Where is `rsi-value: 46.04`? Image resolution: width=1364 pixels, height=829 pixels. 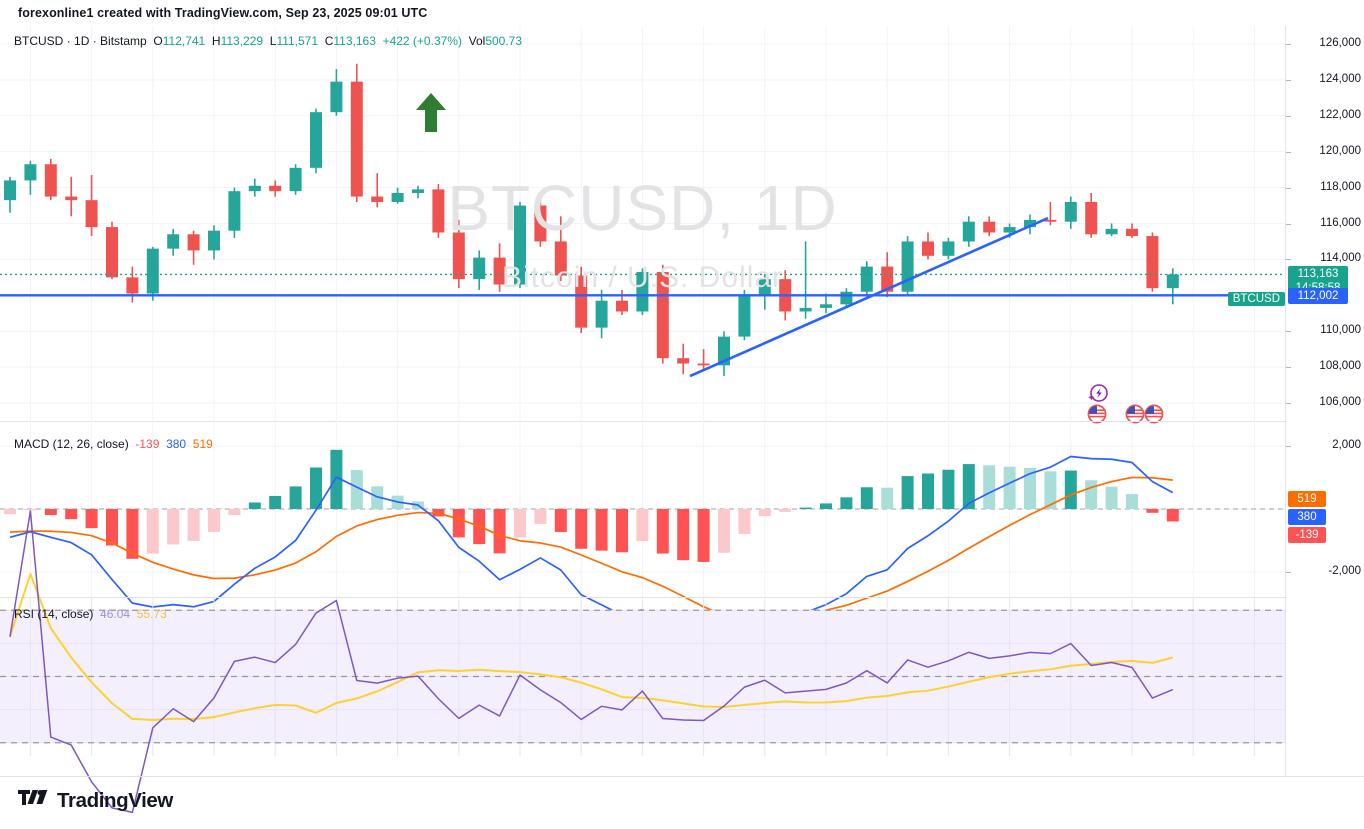 rsi-value: 46.04 is located at coordinates (115, 614).